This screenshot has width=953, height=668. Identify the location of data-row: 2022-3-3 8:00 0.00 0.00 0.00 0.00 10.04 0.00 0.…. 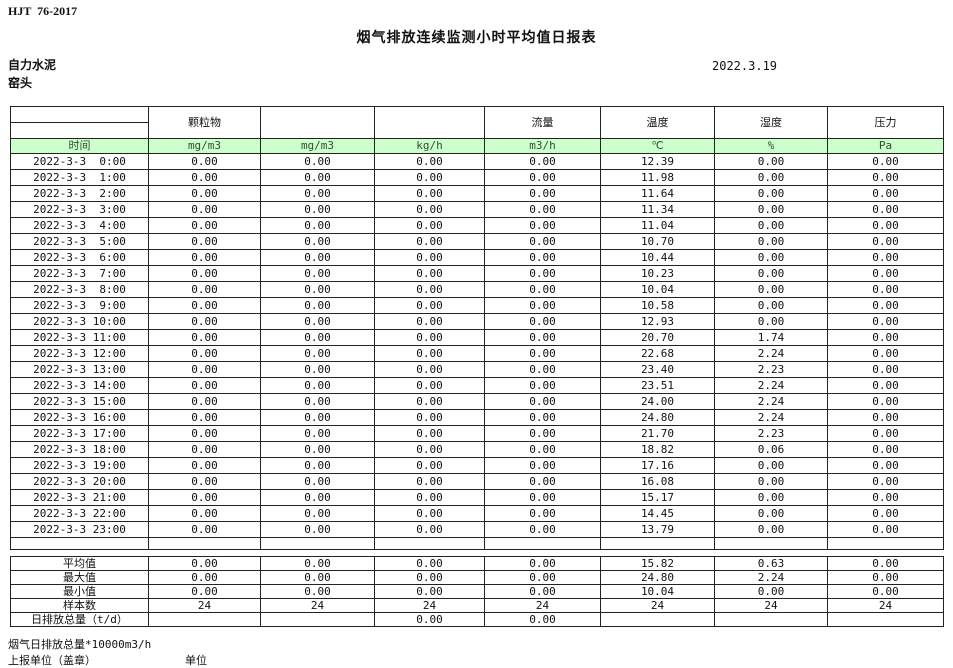
(477, 289).